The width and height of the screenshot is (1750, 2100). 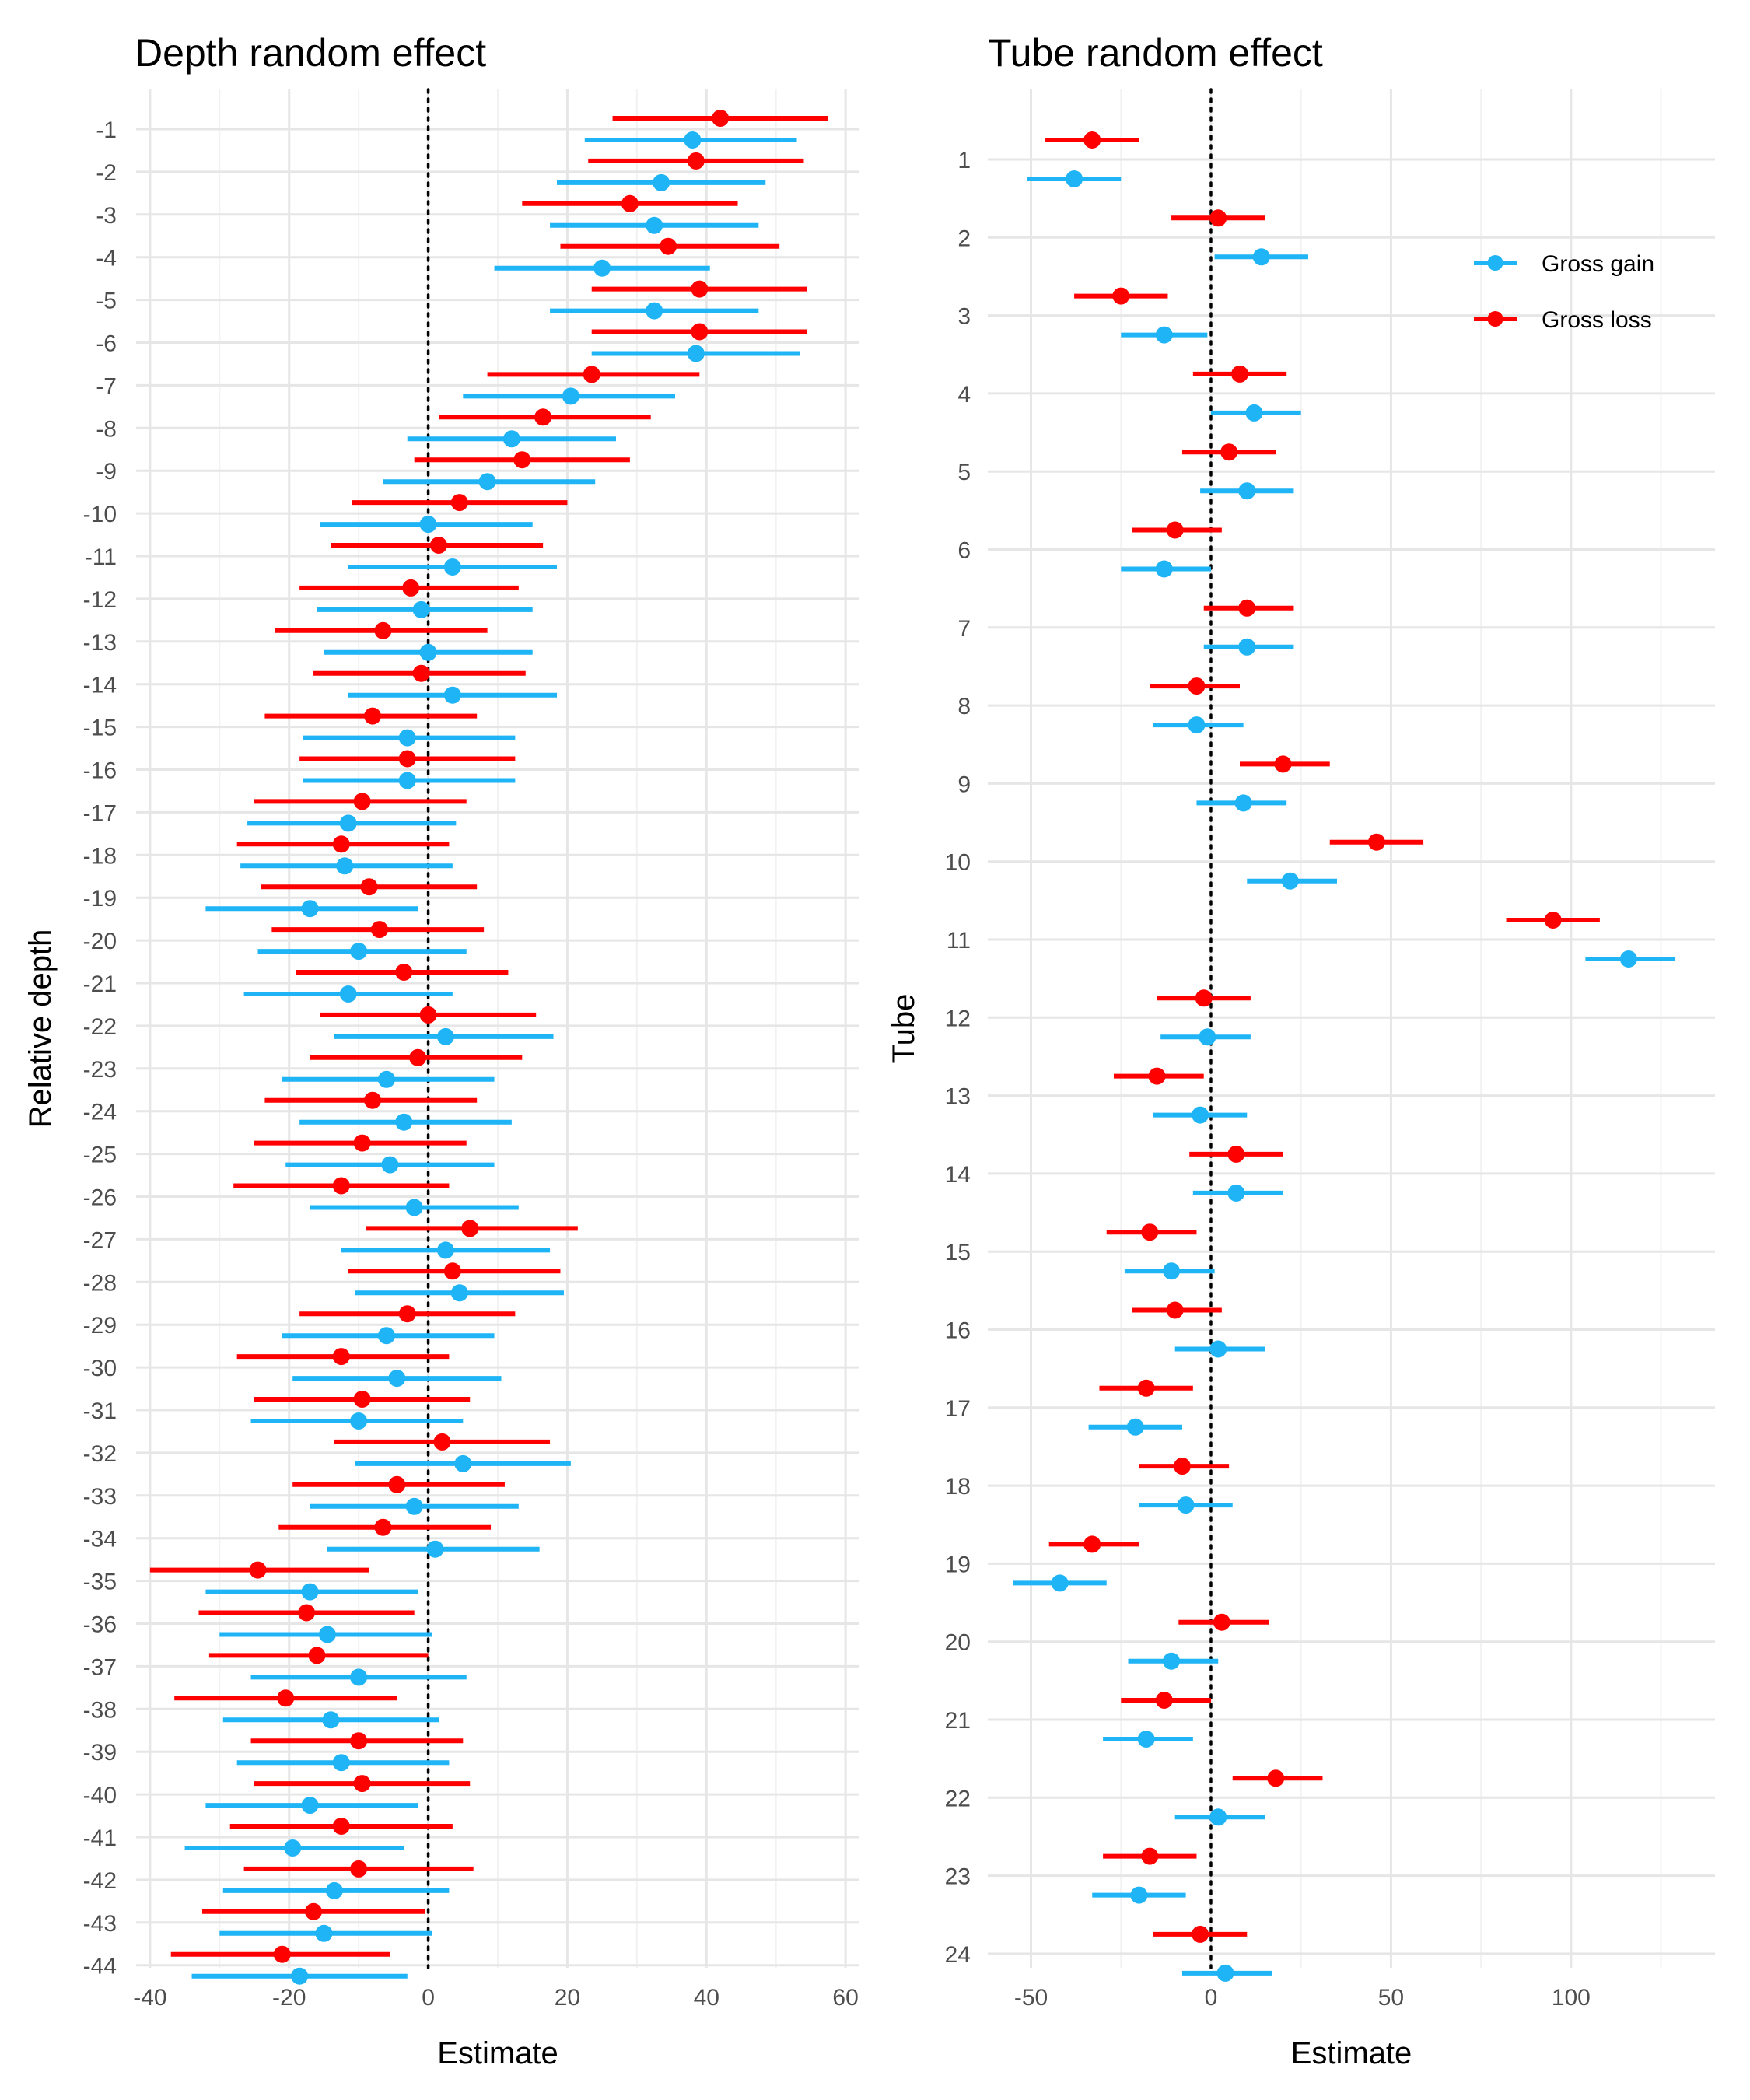 I want to click on depth-y-tick-label: -5, so click(x=107, y=301).